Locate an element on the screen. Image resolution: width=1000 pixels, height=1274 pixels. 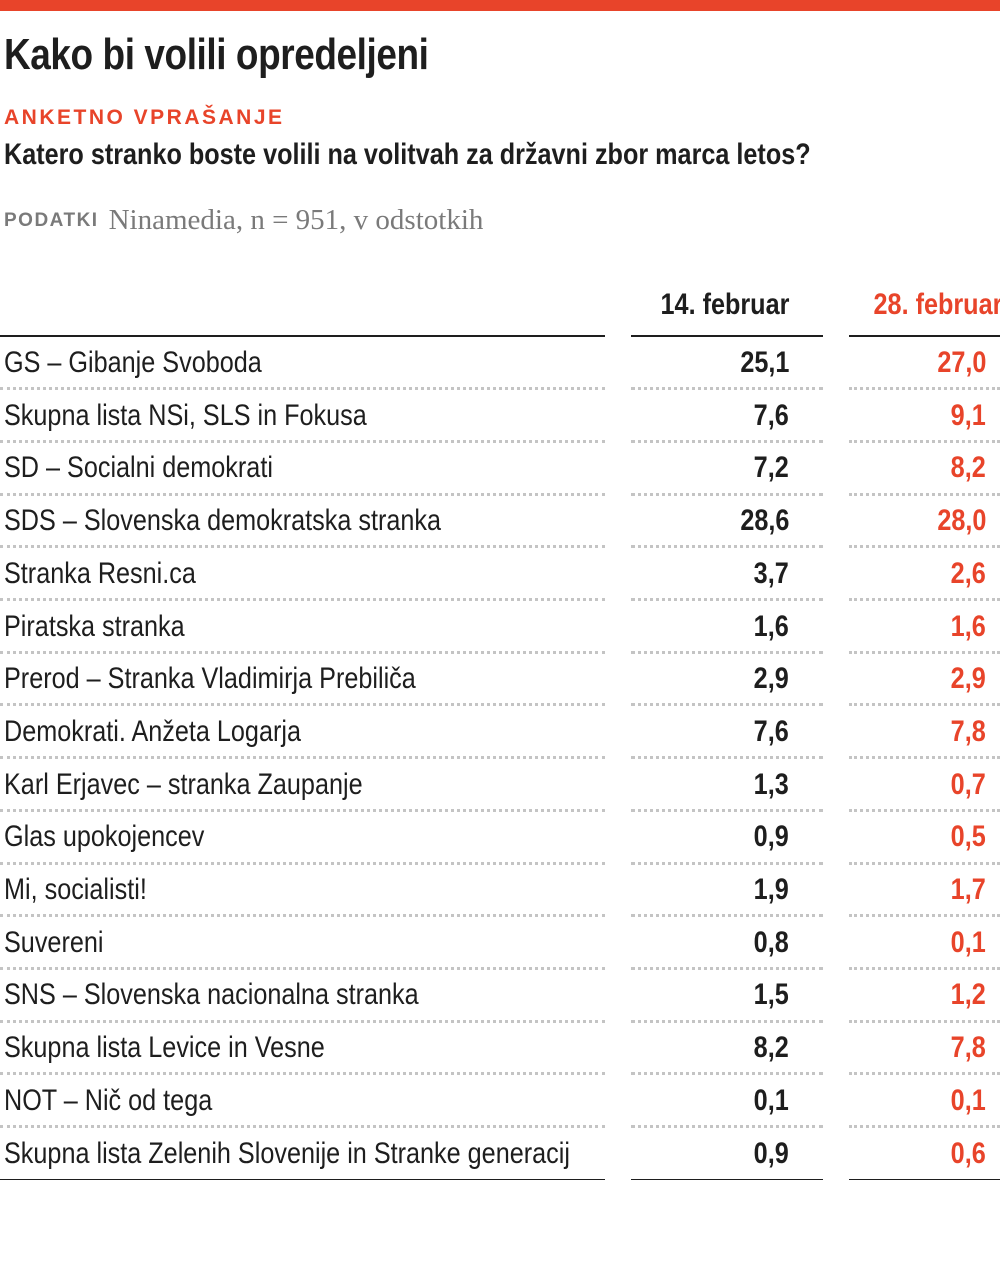
party-name: SD – Socialni demokrati is located at coordinates (138, 468).